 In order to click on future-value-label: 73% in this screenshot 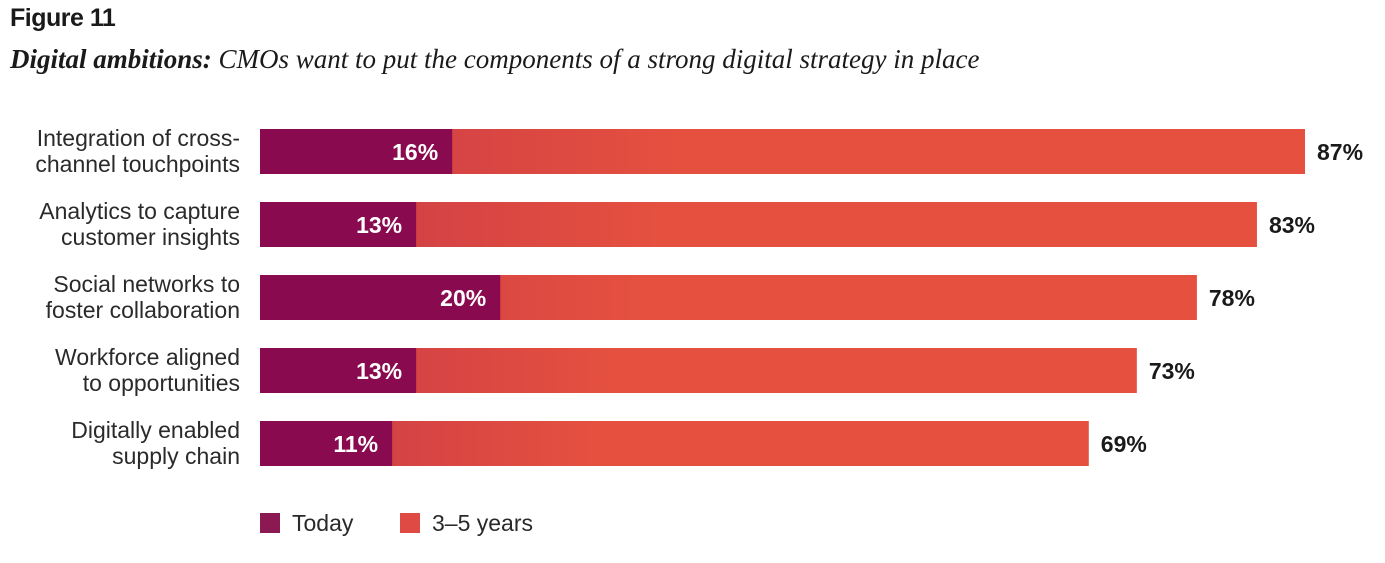, I will do `click(1172, 371)`.